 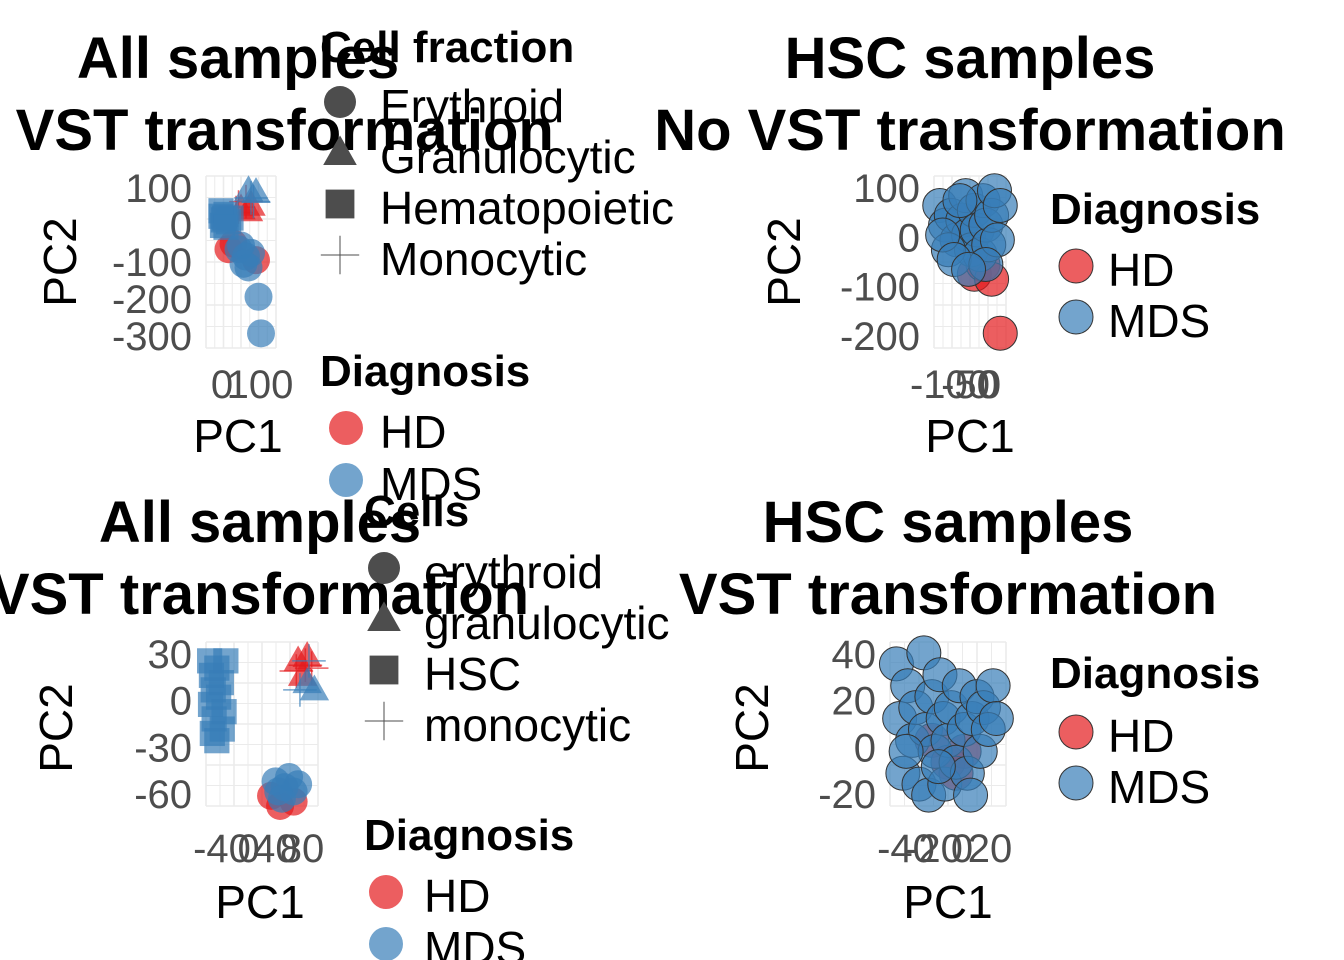 What do you see at coordinates (948, 522) in the screenshot?
I see `chart-title: HSC samples` at bounding box center [948, 522].